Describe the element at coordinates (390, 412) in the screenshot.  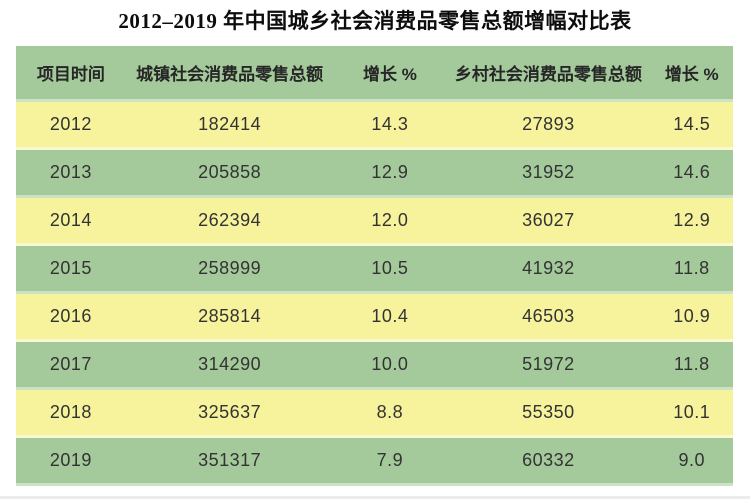
I see `urban-growth-cell: 8.8` at that location.